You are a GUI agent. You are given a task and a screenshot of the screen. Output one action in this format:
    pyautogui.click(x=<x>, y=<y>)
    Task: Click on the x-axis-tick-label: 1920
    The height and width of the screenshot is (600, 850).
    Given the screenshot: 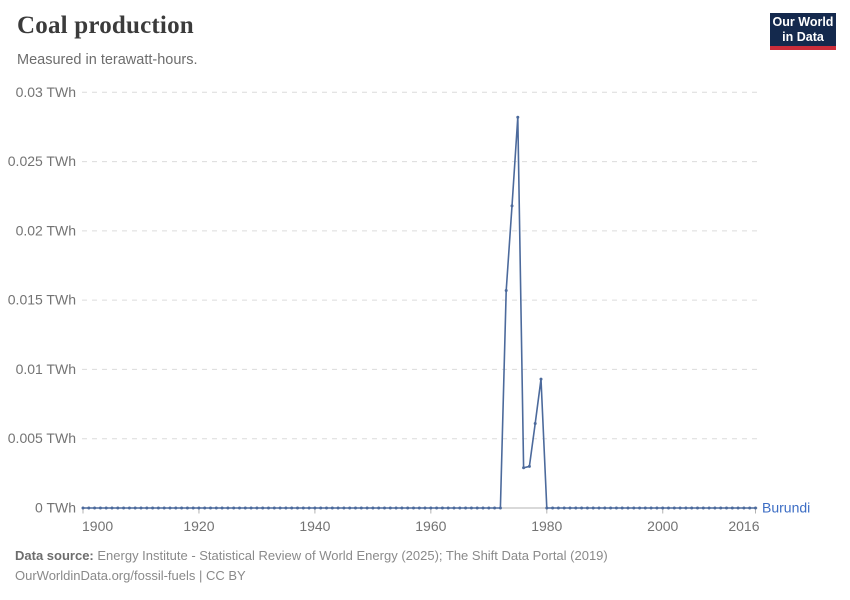 What is the action you would take?
    pyautogui.click(x=198, y=526)
    